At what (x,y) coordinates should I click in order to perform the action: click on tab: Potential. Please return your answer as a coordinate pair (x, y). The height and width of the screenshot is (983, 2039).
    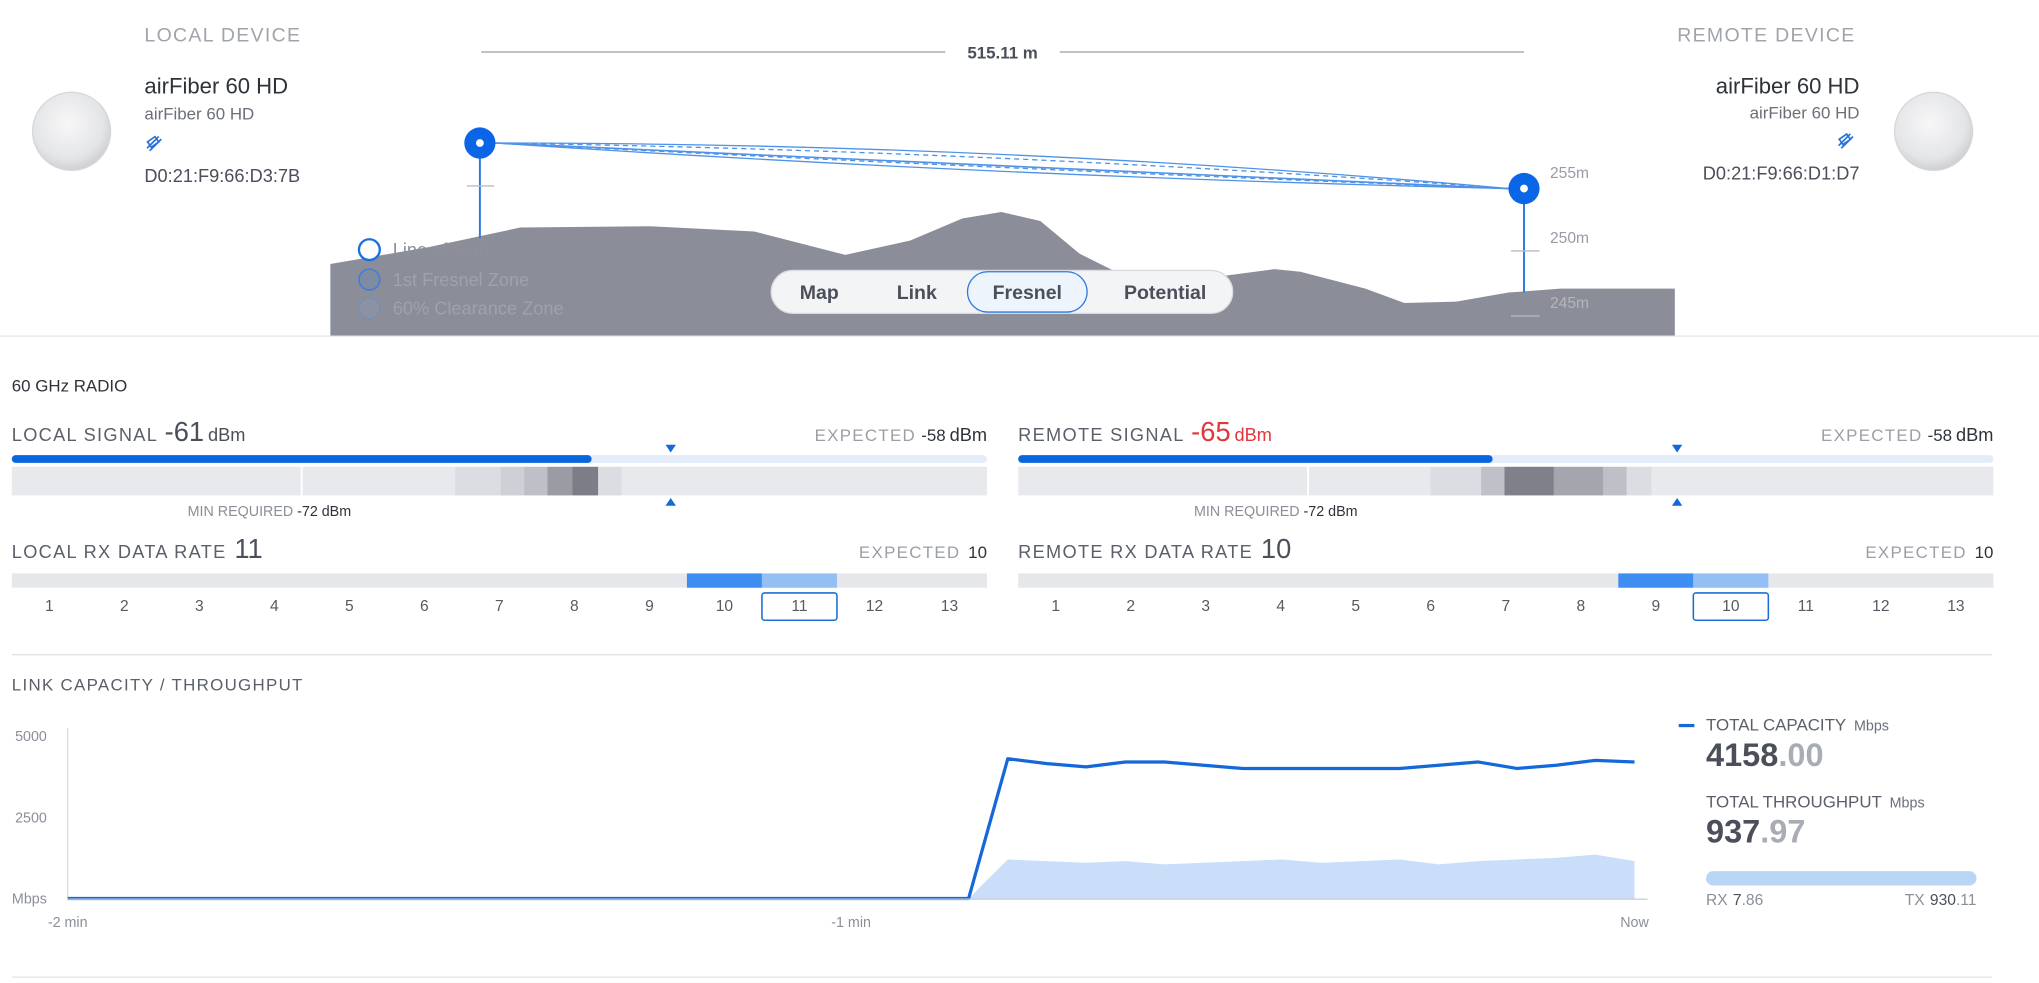
    Looking at the image, I should click on (1165, 293).